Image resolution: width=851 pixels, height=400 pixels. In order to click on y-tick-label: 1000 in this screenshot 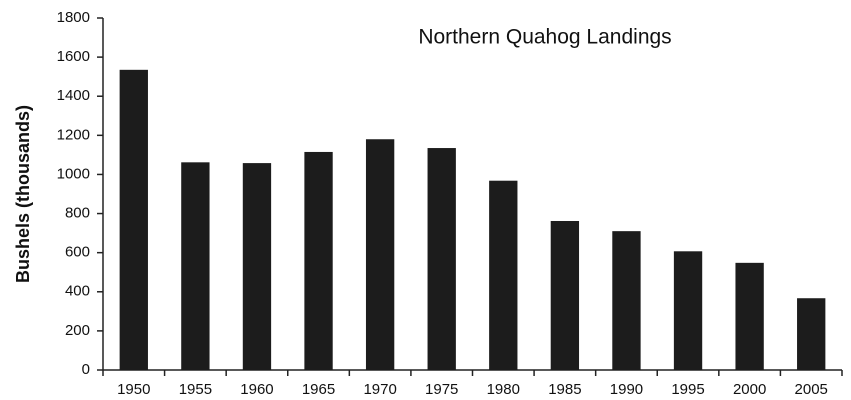, I will do `click(73, 173)`.